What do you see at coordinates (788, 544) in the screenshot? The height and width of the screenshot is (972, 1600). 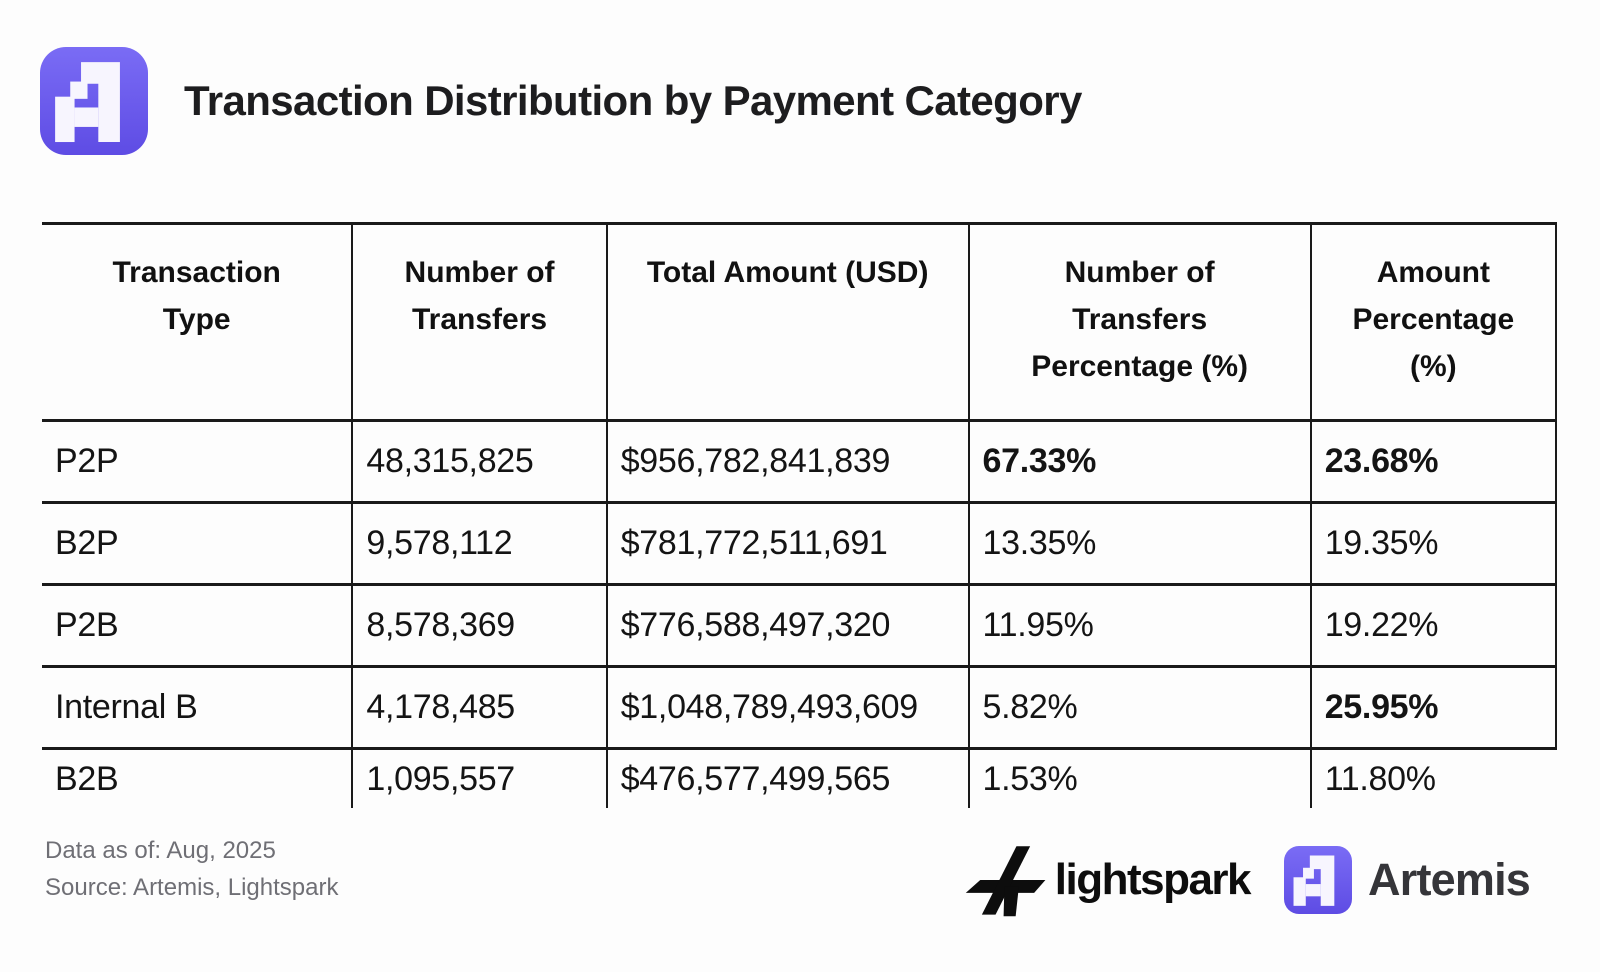 I see `cell-r1-c2: $781,772,511,691` at bounding box center [788, 544].